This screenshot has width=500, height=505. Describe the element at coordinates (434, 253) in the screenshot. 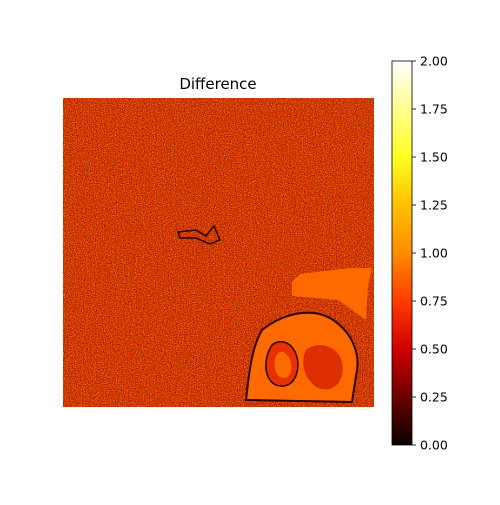

I see `colorbar-tick-label: 1.00` at that location.